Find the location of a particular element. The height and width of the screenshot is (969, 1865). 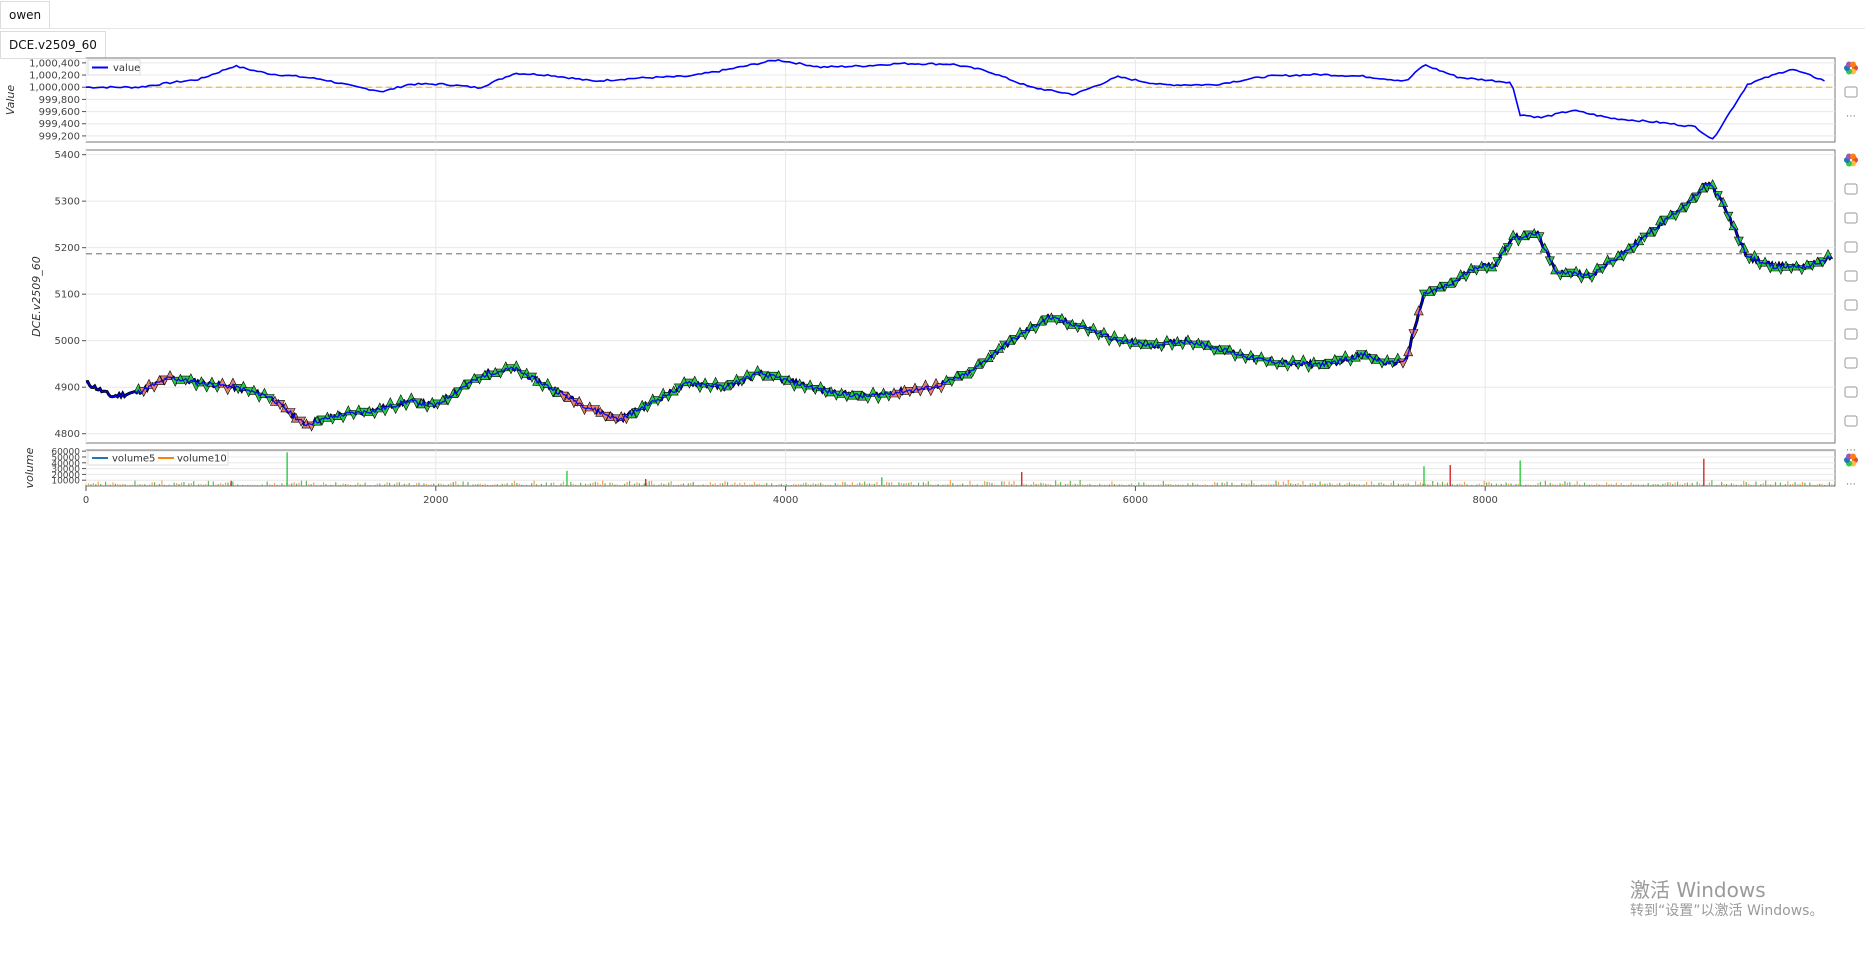

tab-bar: owen is located at coordinates (932, 14).